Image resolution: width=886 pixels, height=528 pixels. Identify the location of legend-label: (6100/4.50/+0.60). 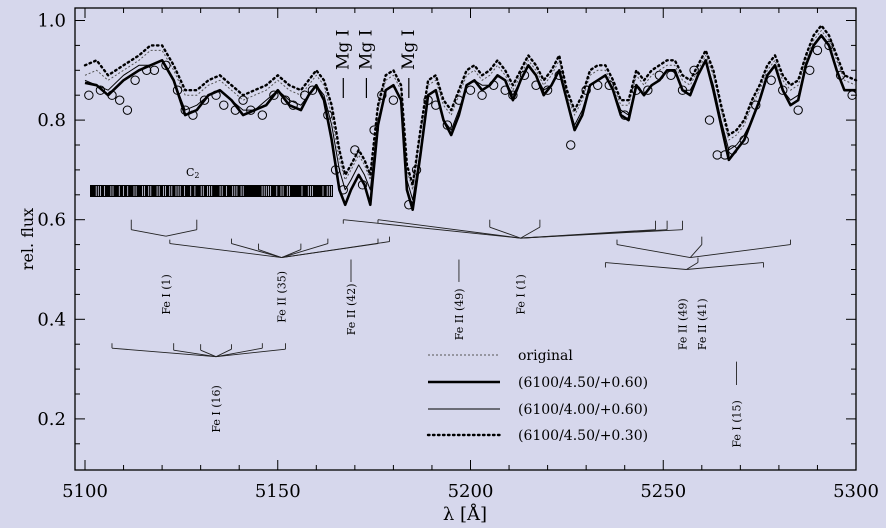
(583, 383).